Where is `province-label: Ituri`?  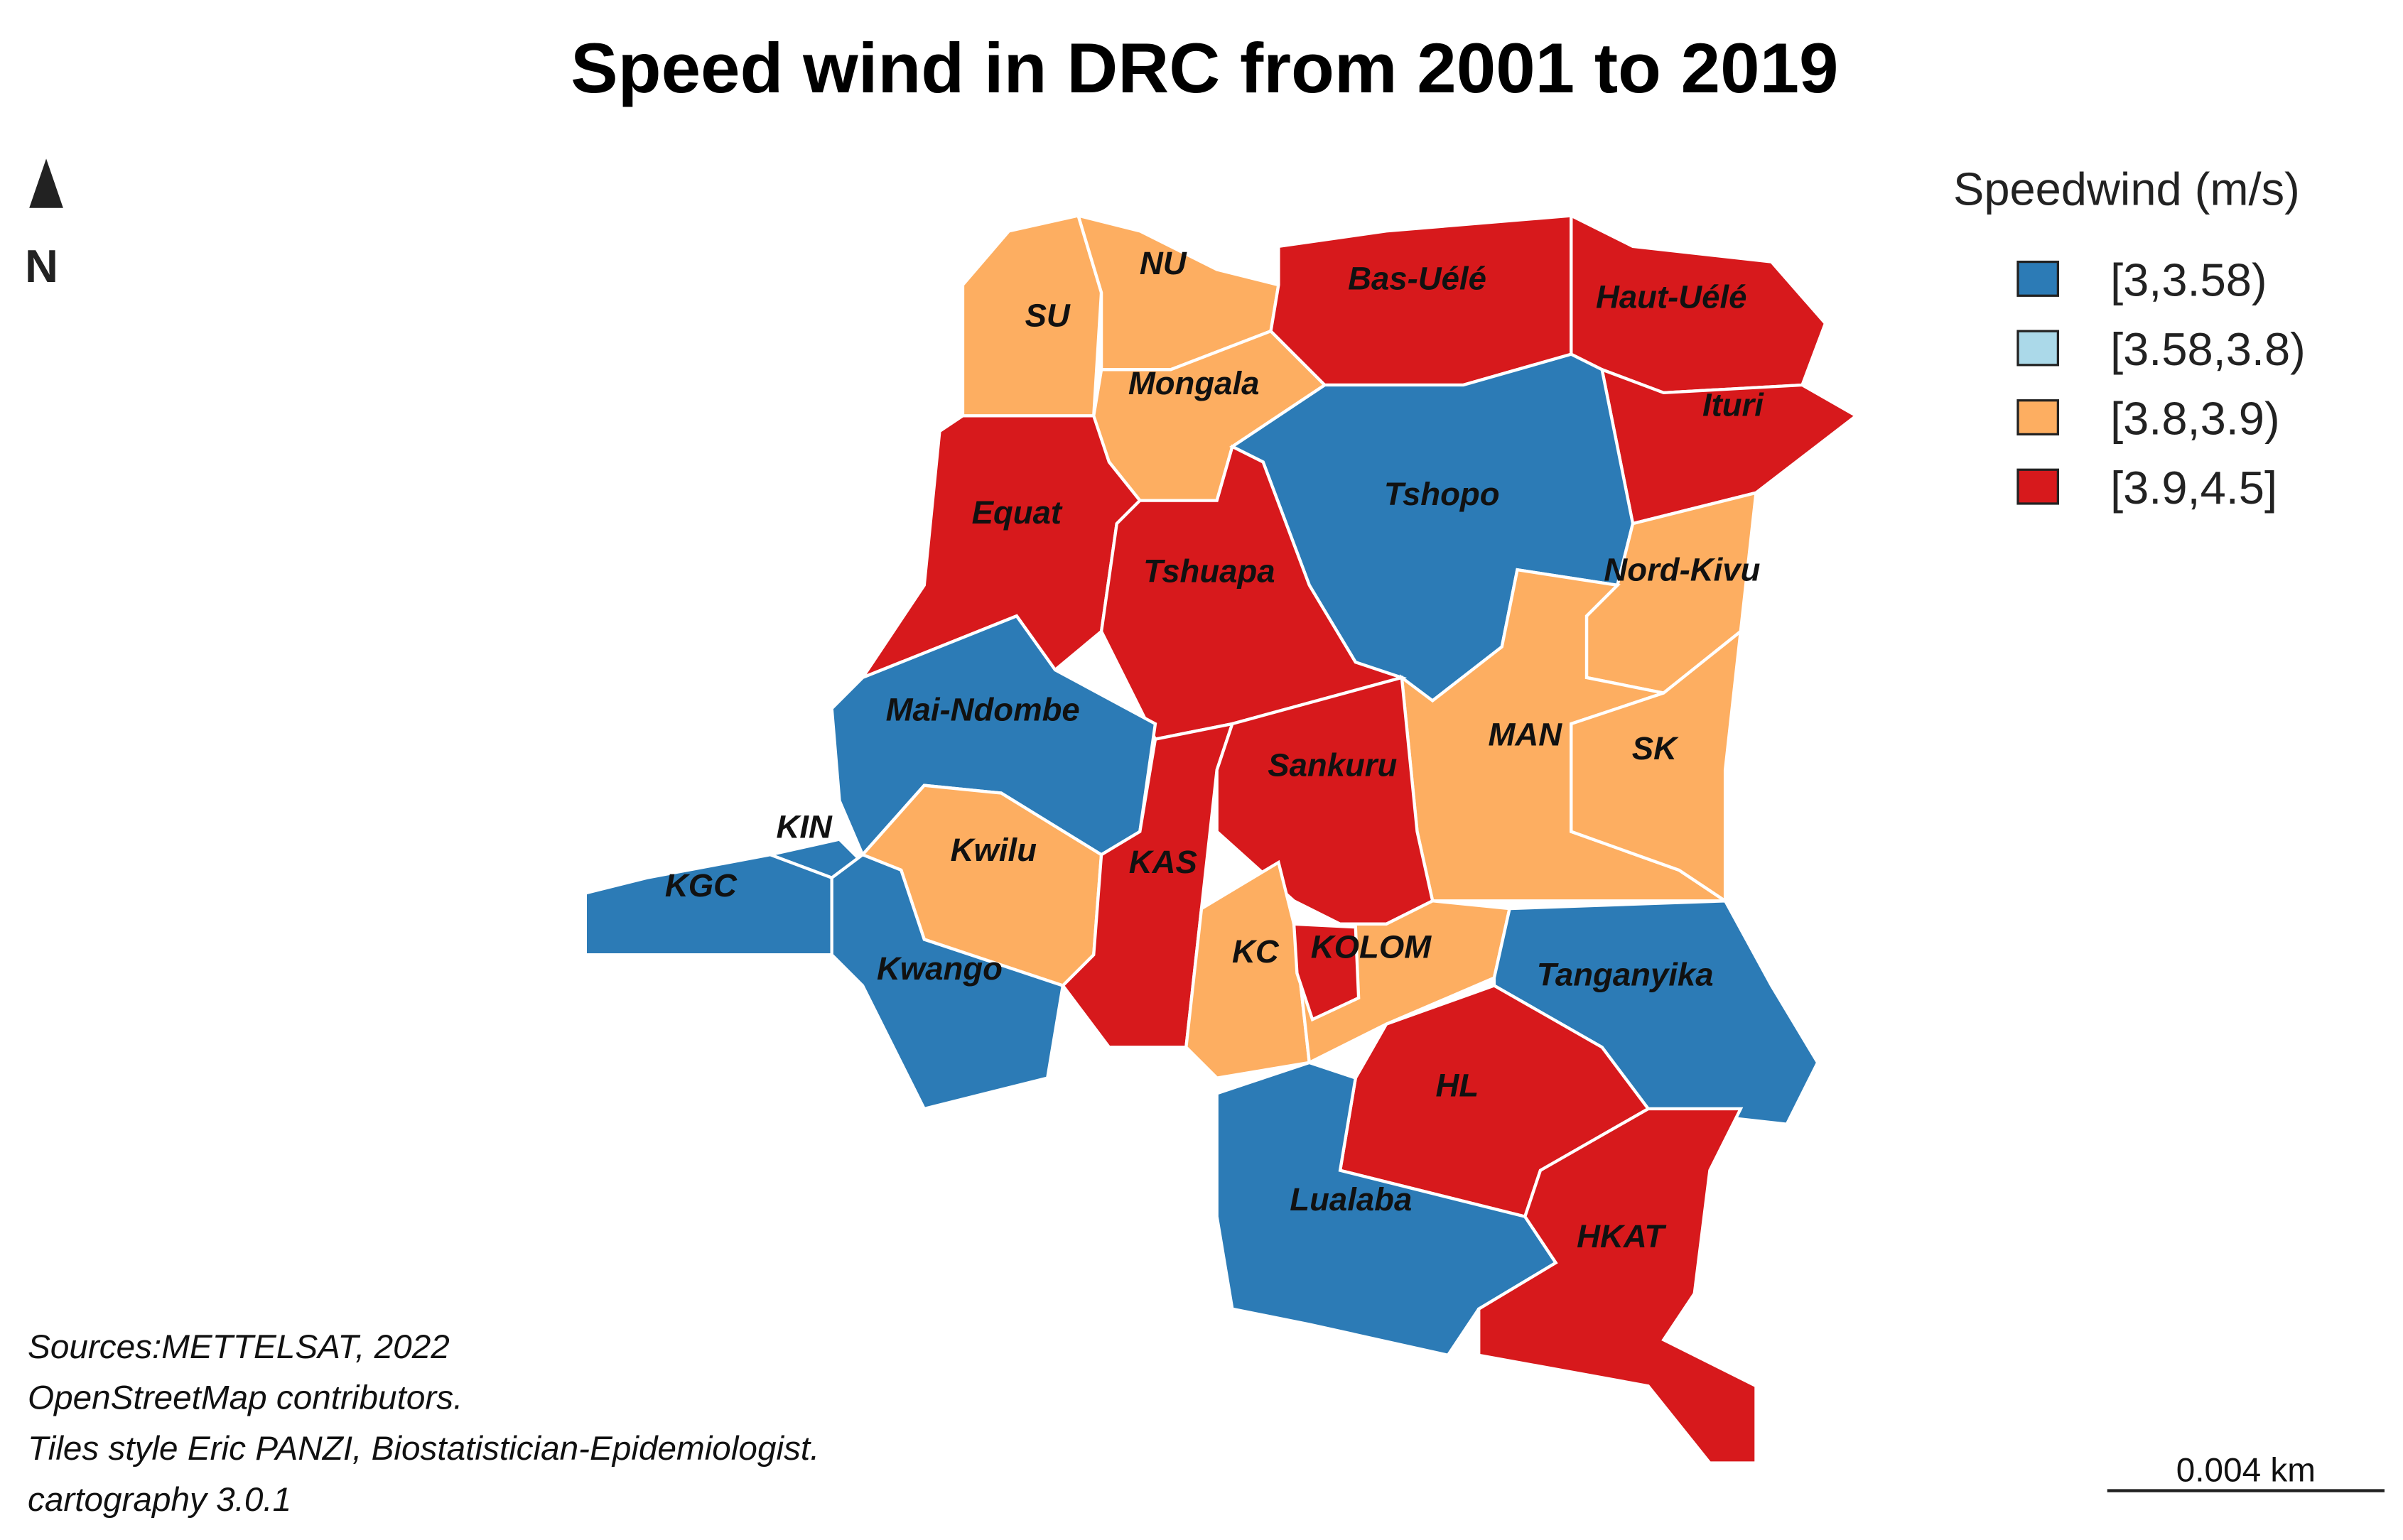
province-label: Ituri is located at coordinates (1733, 405).